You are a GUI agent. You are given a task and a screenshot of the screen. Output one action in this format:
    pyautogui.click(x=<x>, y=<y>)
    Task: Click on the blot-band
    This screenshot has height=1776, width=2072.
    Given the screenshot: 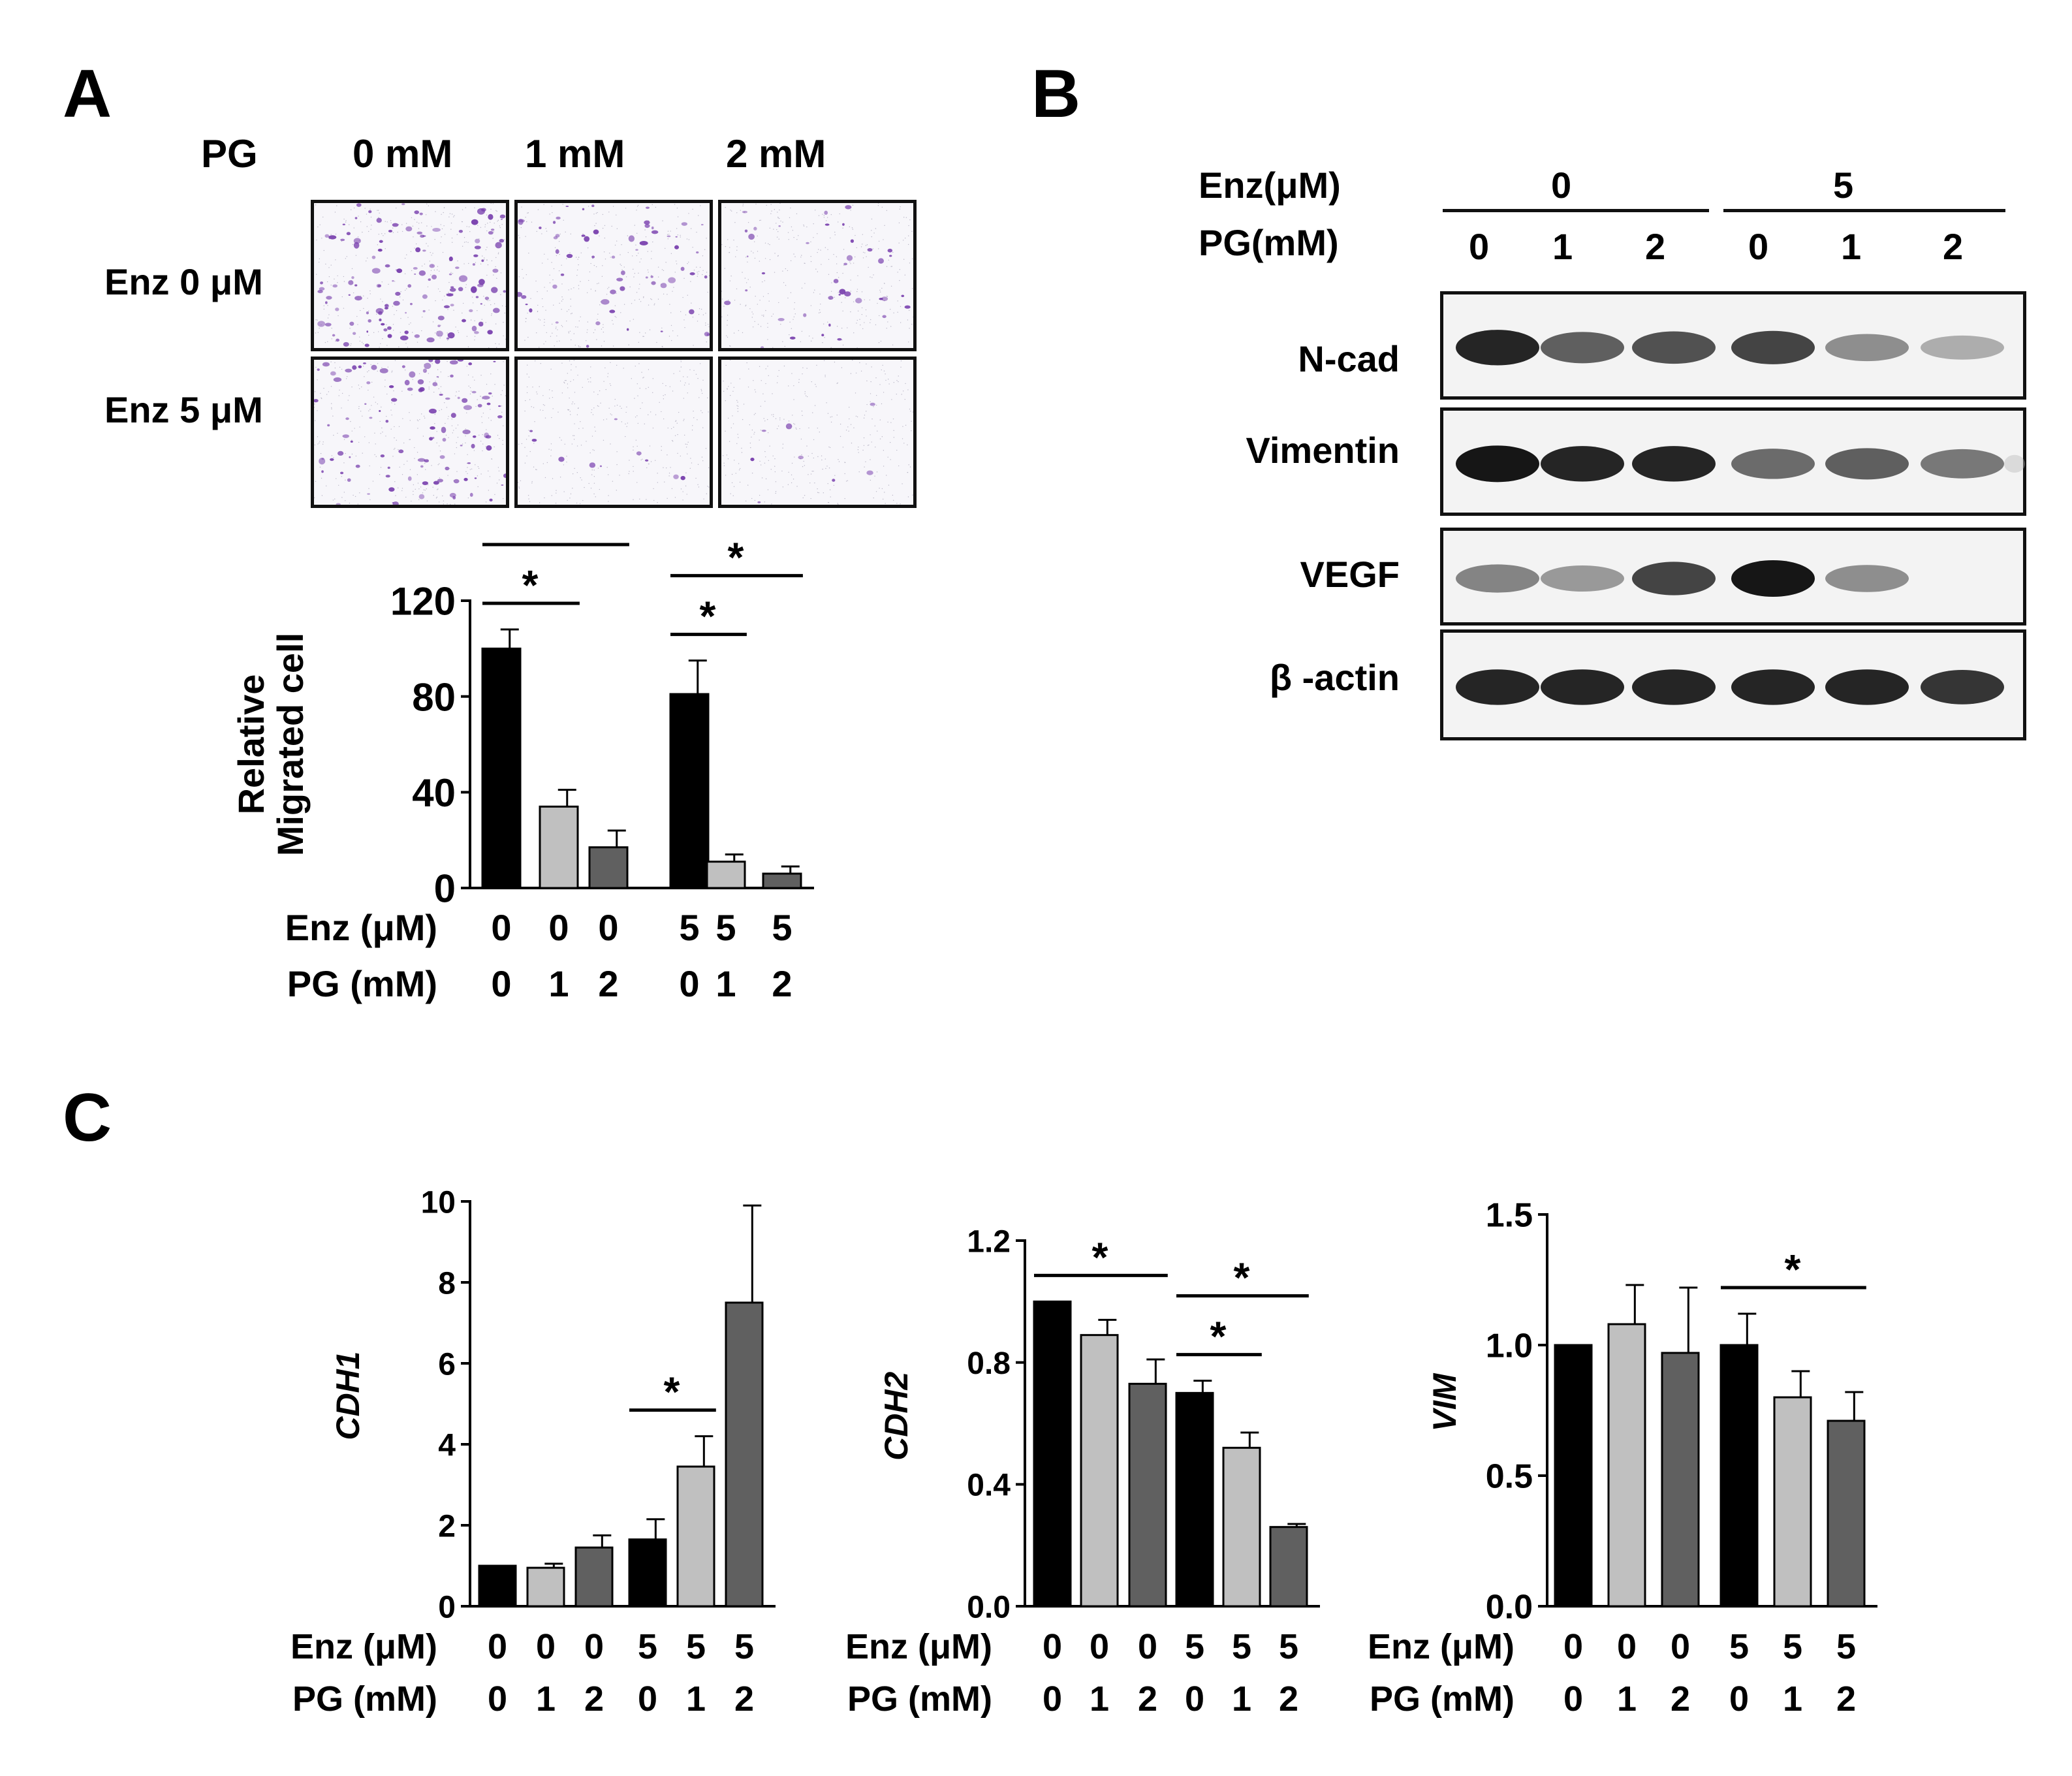 What is the action you would take?
    pyautogui.click(x=1498, y=578)
    